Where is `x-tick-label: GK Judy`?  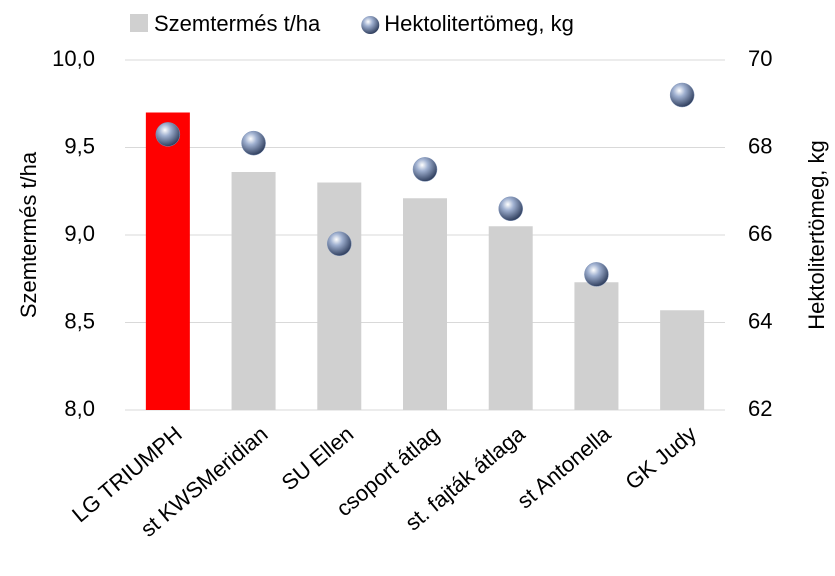 x-tick-label: GK Judy is located at coordinates (660, 457).